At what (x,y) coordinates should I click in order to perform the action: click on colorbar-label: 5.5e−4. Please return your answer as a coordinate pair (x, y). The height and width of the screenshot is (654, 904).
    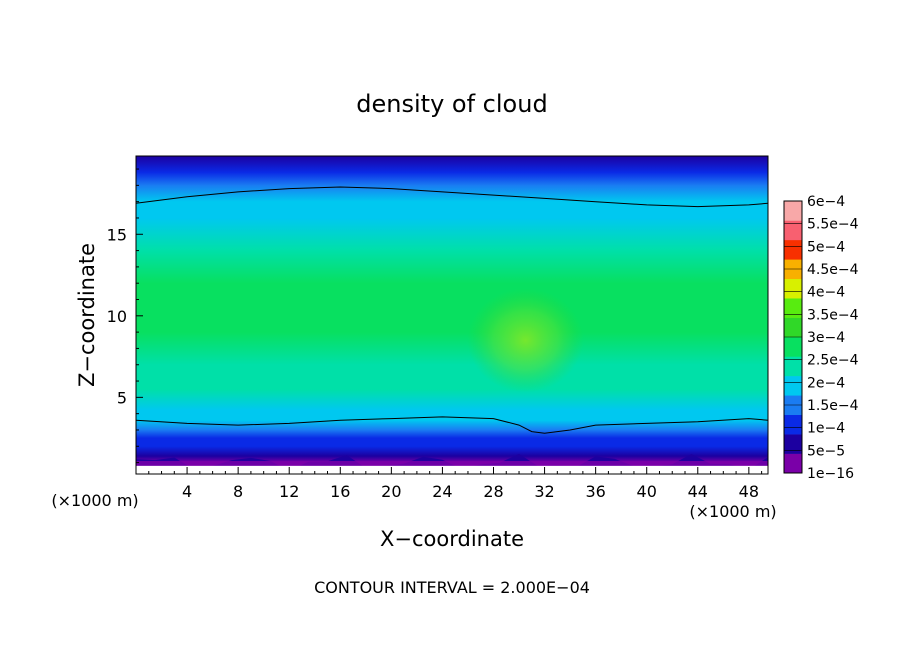
    Looking at the image, I should click on (833, 225).